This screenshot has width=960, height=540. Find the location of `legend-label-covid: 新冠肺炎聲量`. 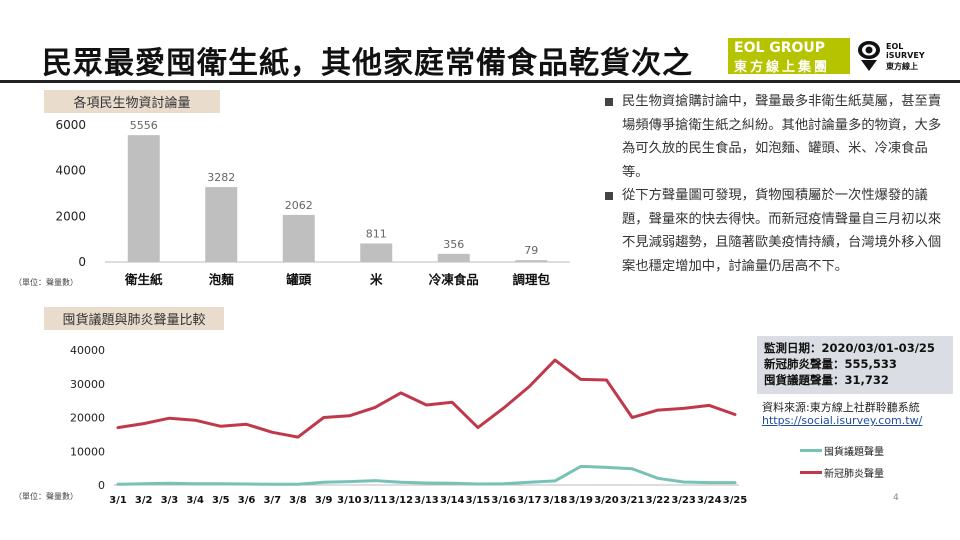

legend-label-covid: 新冠肺炎聲量 is located at coordinates (854, 474).